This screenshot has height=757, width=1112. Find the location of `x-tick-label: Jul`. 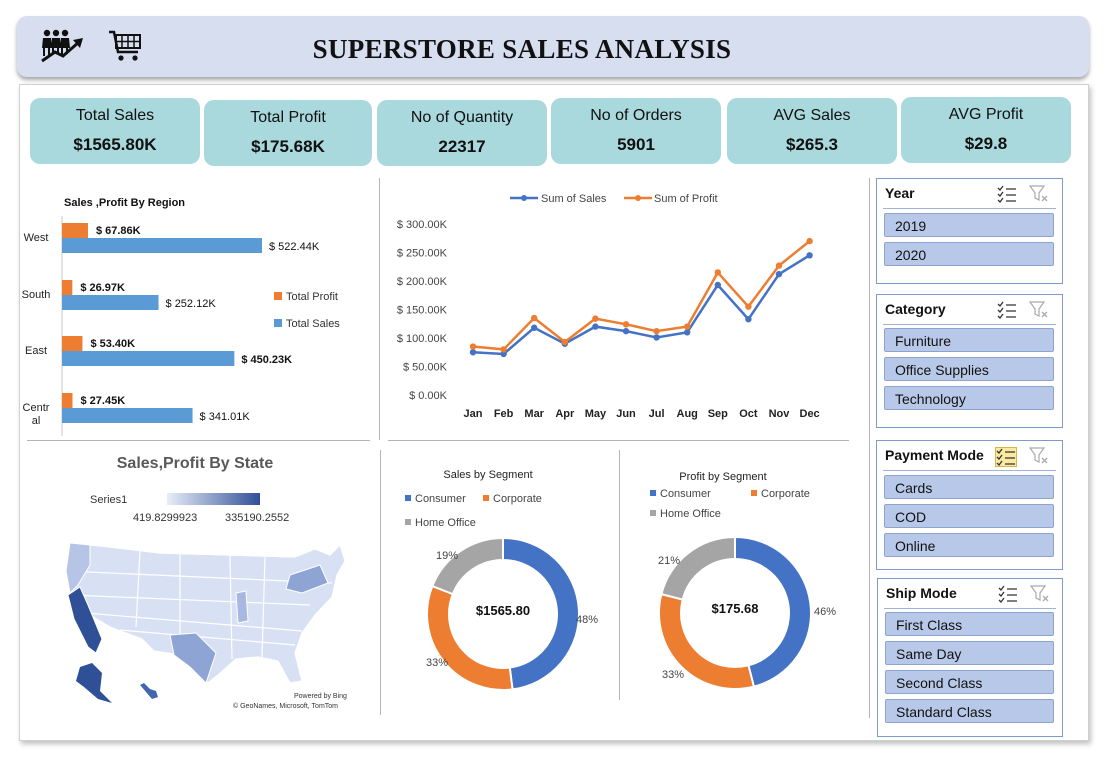

x-tick-label: Jul is located at coordinates (657, 414).